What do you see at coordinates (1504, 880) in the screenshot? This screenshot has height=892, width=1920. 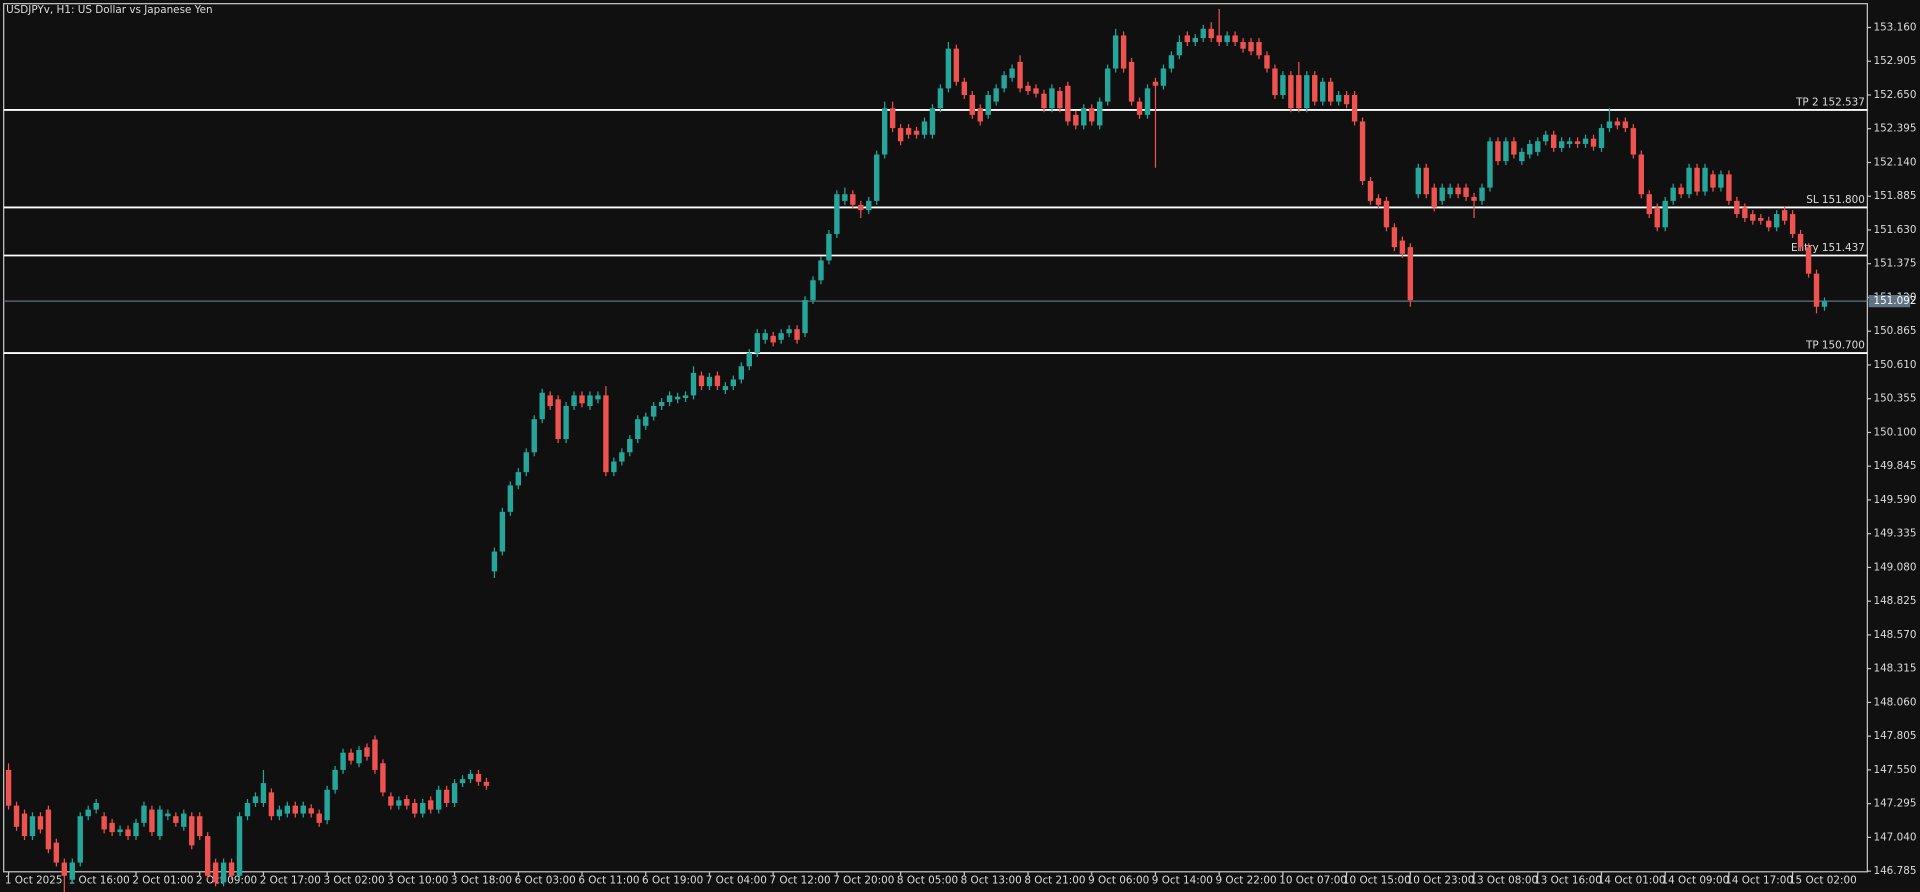 I see `x-tick-label: 13 Oct 08:00` at bounding box center [1504, 880].